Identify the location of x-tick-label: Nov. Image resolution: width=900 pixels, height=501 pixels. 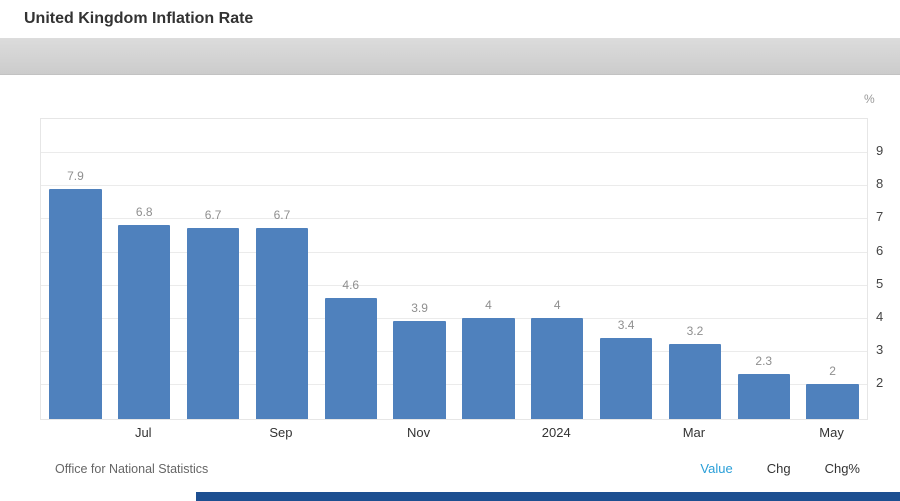
(419, 432).